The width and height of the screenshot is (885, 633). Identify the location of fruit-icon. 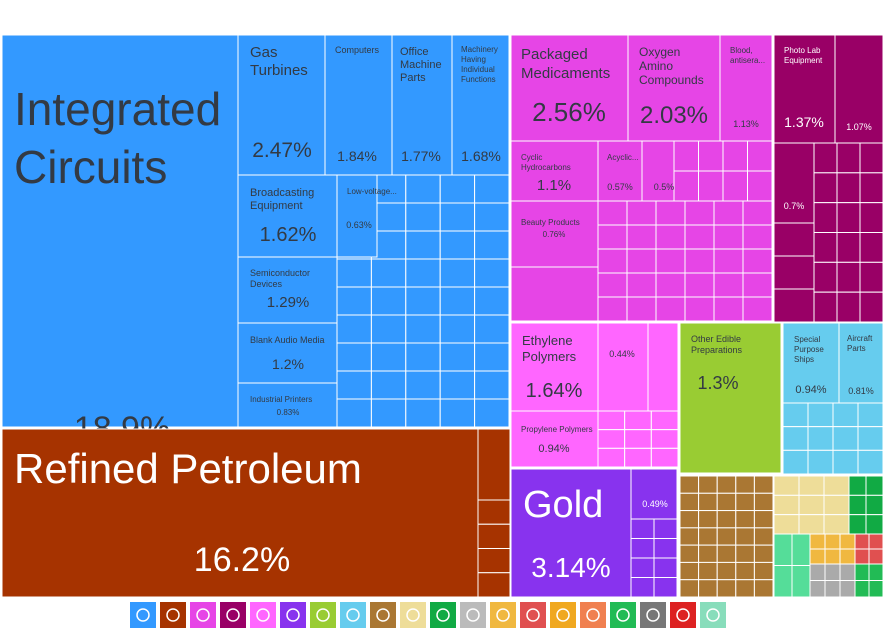
(563, 615).